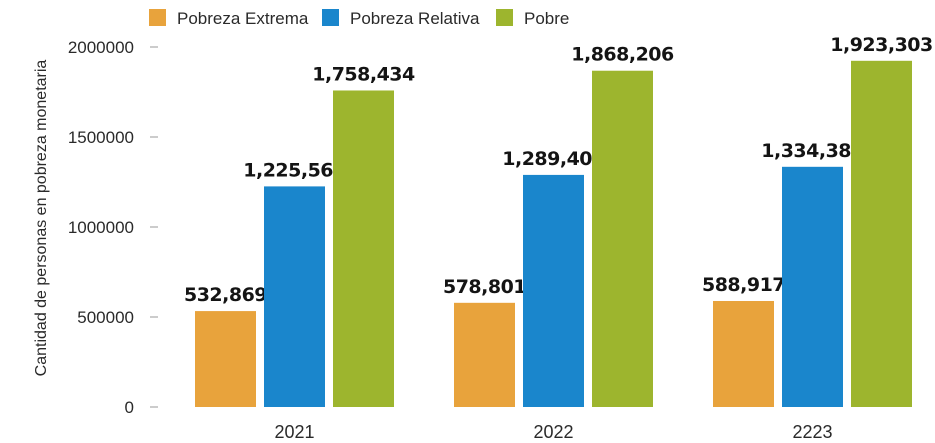 Image resolution: width=935 pixels, height=443 pixels. I want to click on x-category-label: 2223, so click(812, 432).